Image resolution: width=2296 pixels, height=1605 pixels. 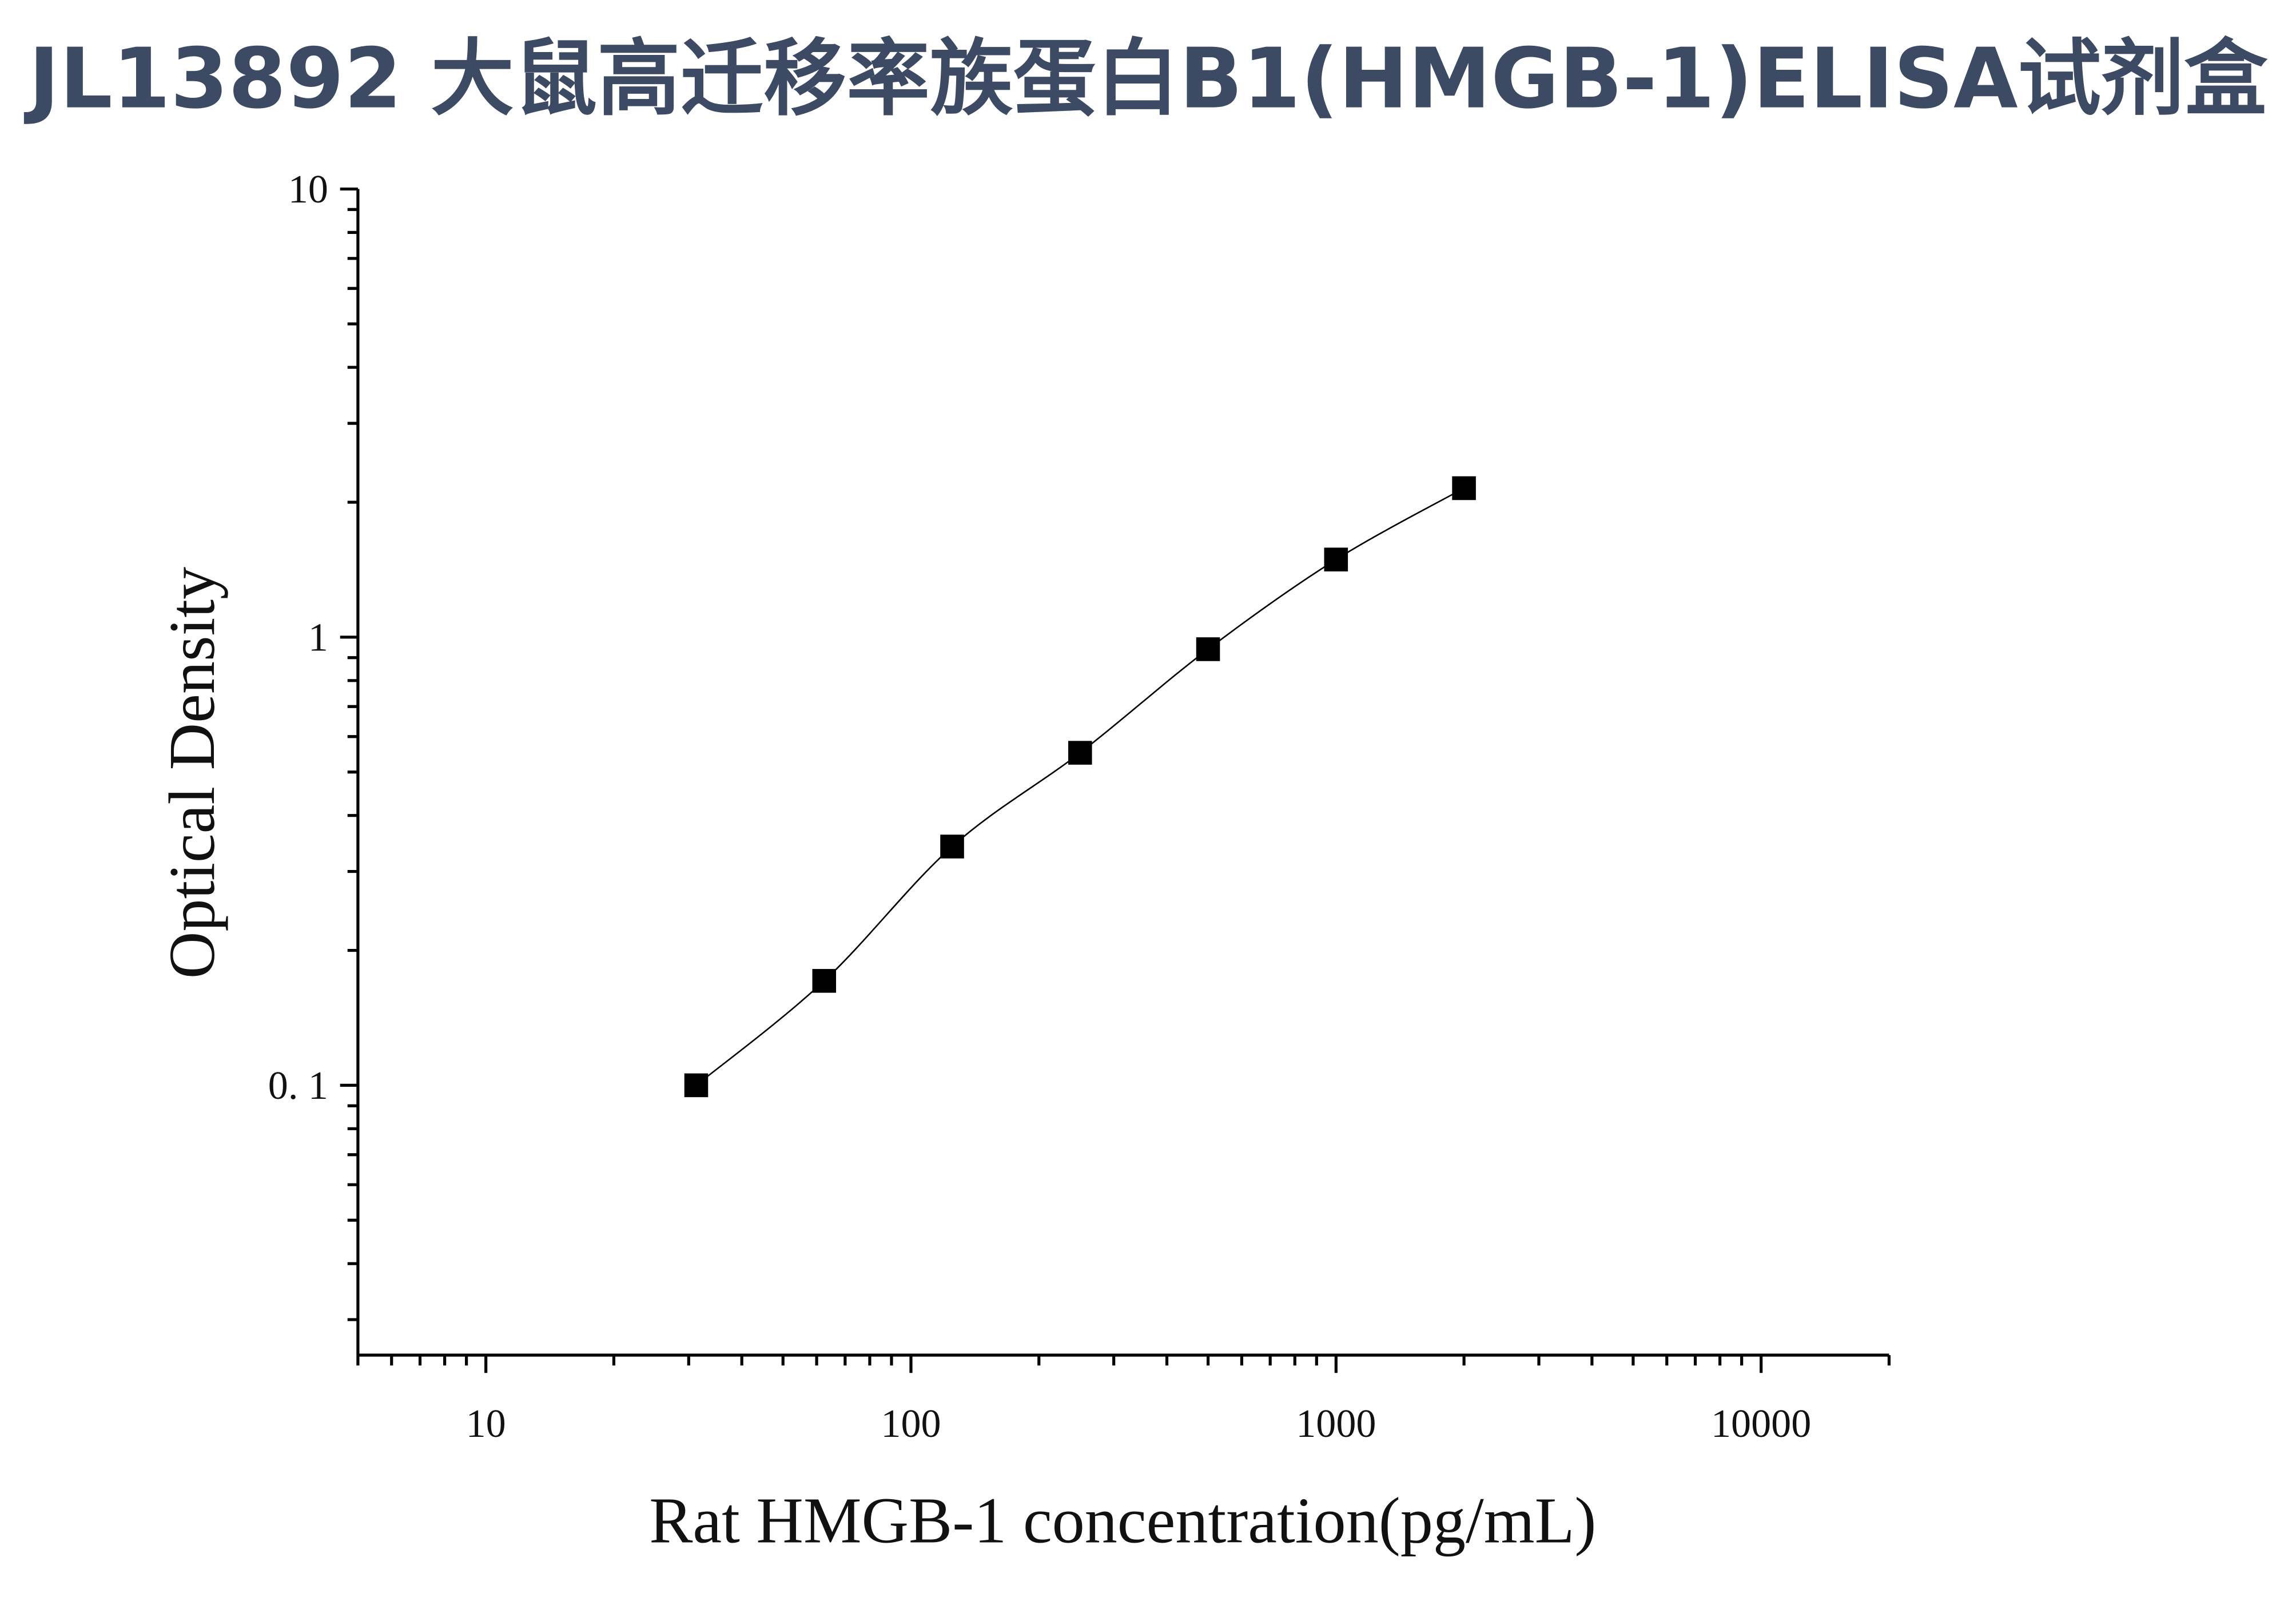 What do you see at coordinates (1123, 1520) in the screenshot?
I see `x-axis-label: Rat HMGB-1 concentration(pg/mL)` at bounding box center [1123, 1520].